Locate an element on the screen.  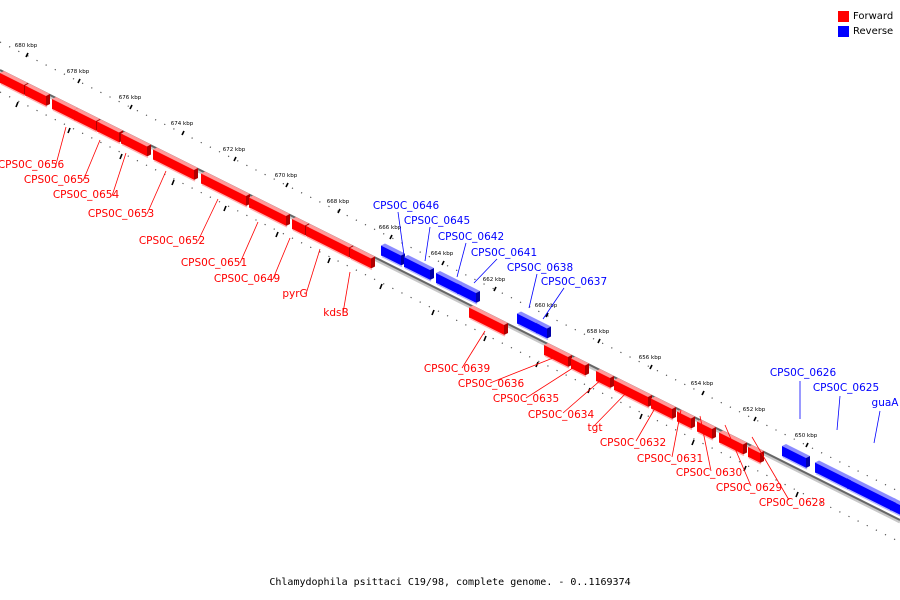
legend-reverse: Reverse is located at coordinates (865, 31).